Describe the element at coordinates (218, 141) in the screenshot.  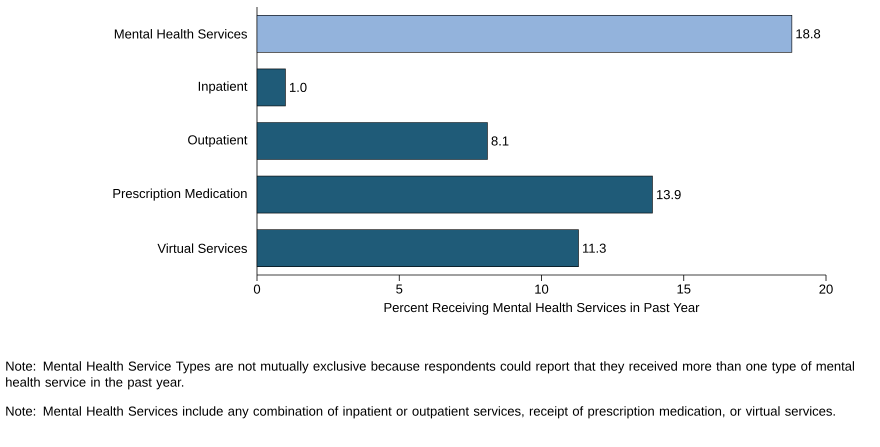
I see `y-tick-label: Outpatient` at that location.